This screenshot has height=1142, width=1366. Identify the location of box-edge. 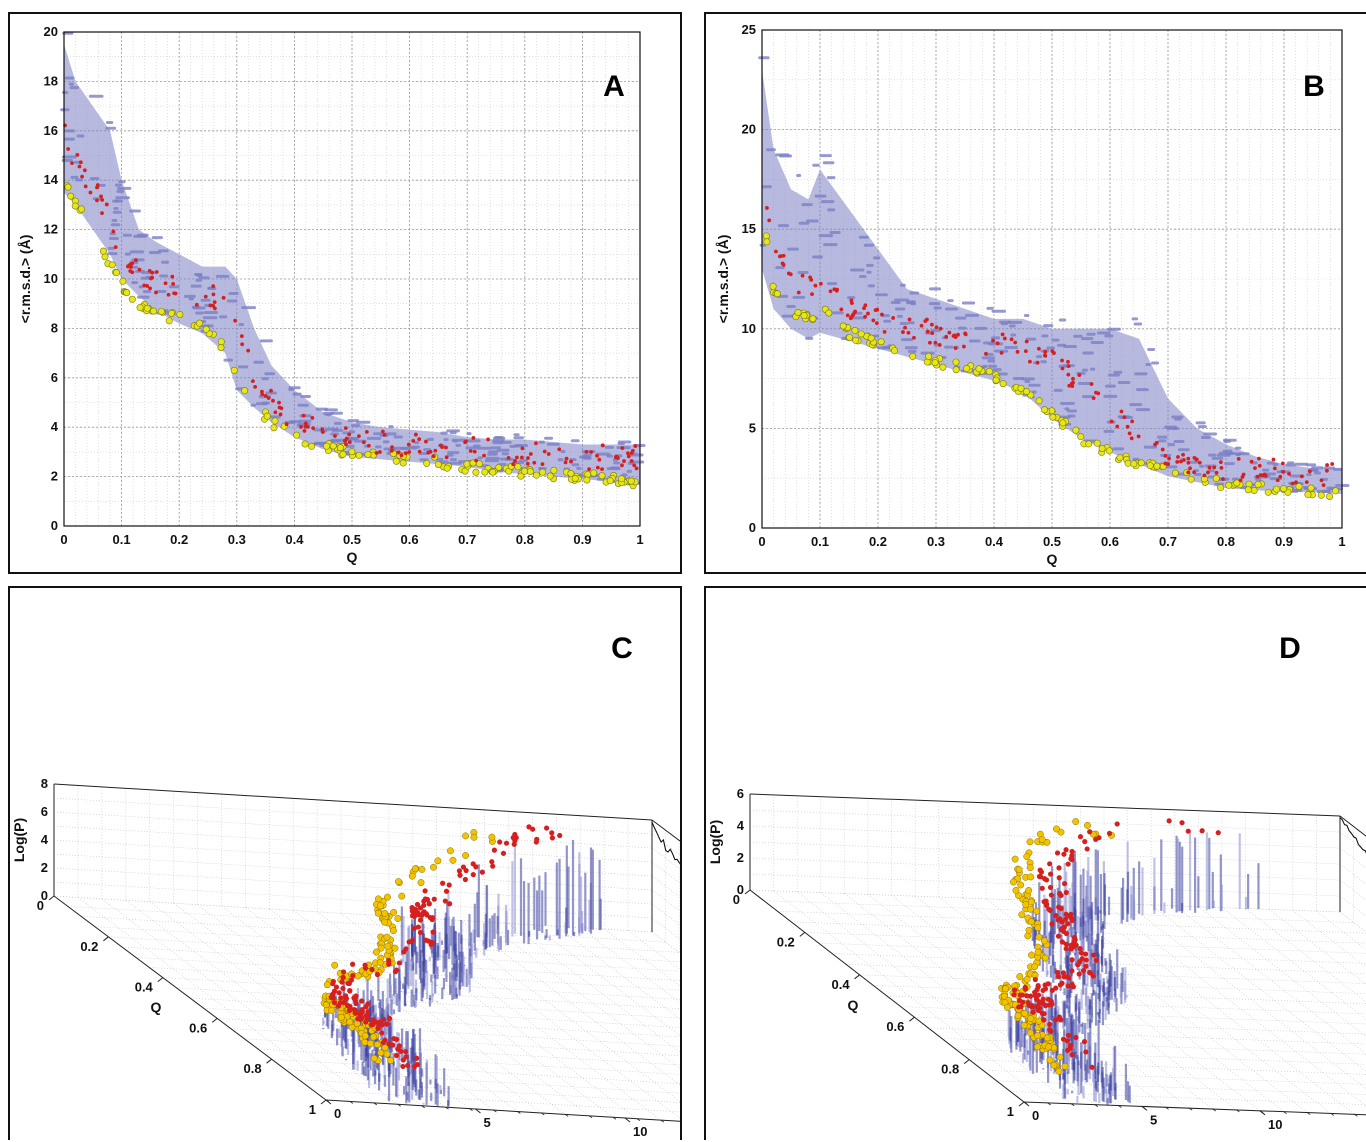
(503, 1118).